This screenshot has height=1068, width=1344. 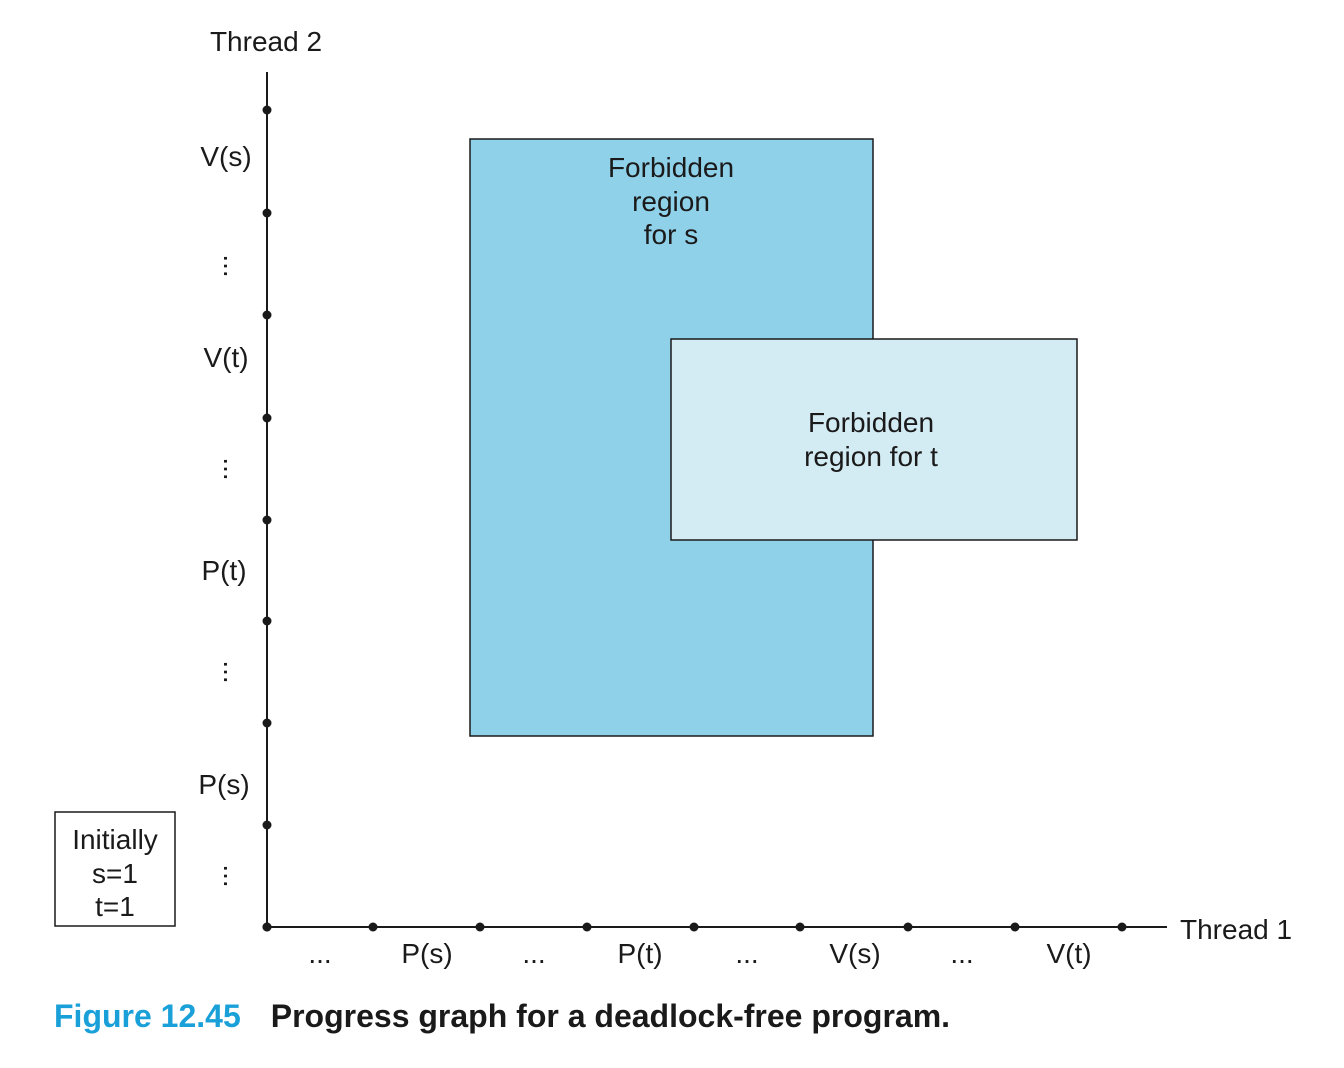 What do you see at coordinates (871, 456) in the screenshot?
I see `region-t-label-line-2: region for t` at bounding box center [871, 456].